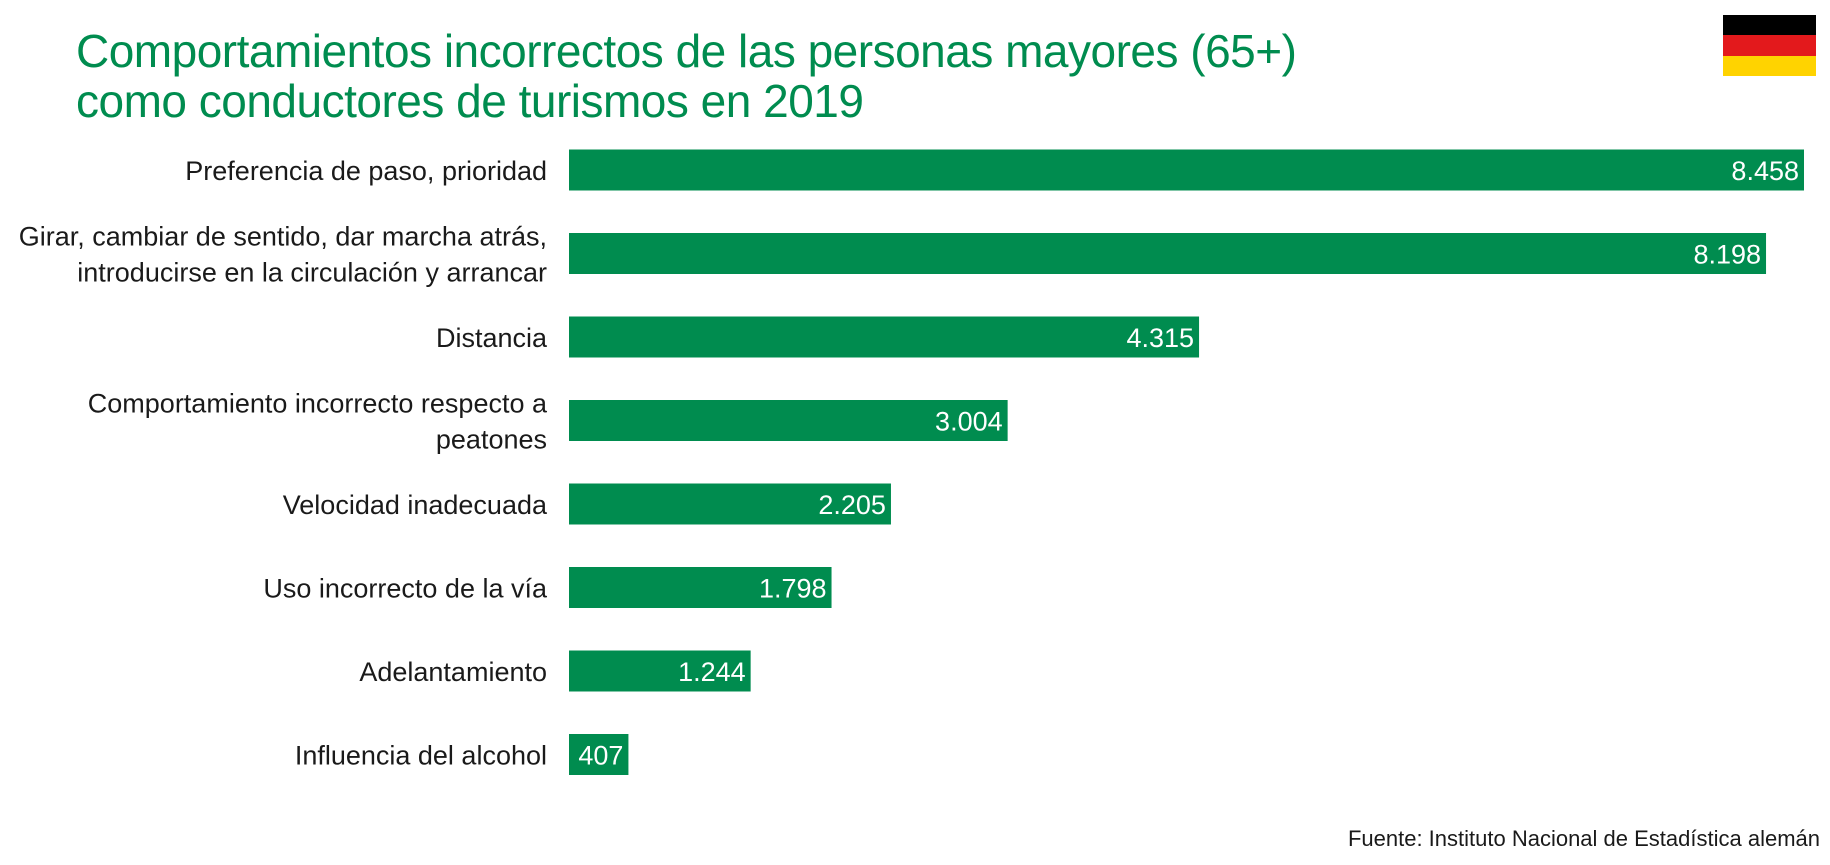  What do you see at coordinates (969, 422) in the screenshot?
I see `value-label-4: 3.004` at bounding box center [969, 422].